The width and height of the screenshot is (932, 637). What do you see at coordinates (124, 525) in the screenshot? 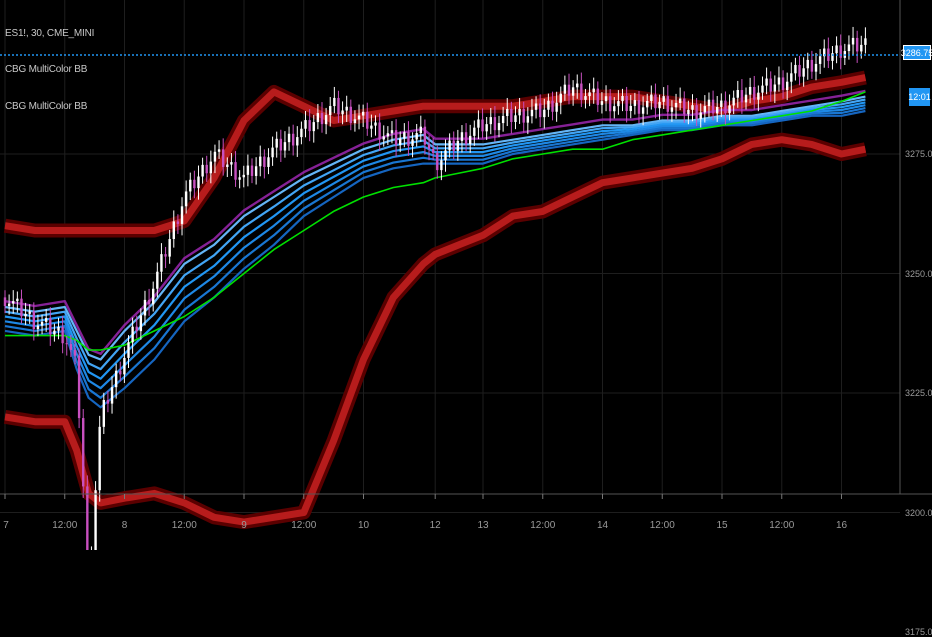
I see `time-tick-label: 8` at bounding box center [124, 525].